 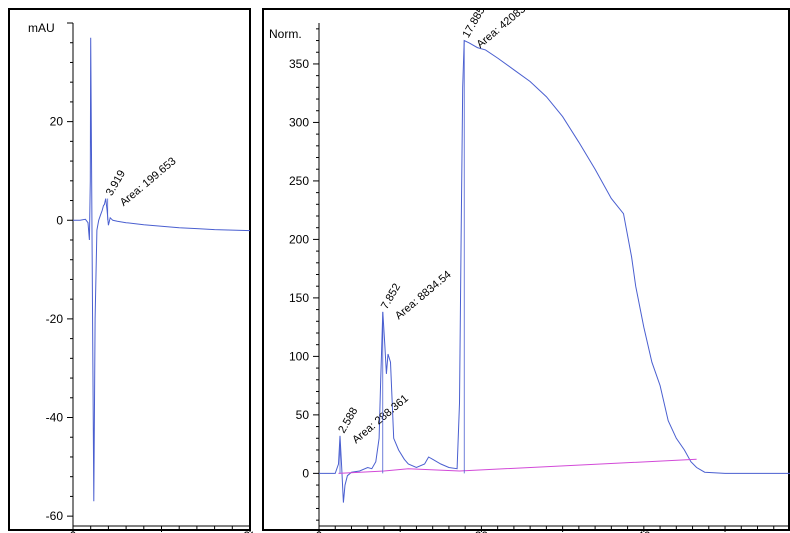 I want to click on right-peak-area-label: Area: 8834.54, so click(x=423, y=296).